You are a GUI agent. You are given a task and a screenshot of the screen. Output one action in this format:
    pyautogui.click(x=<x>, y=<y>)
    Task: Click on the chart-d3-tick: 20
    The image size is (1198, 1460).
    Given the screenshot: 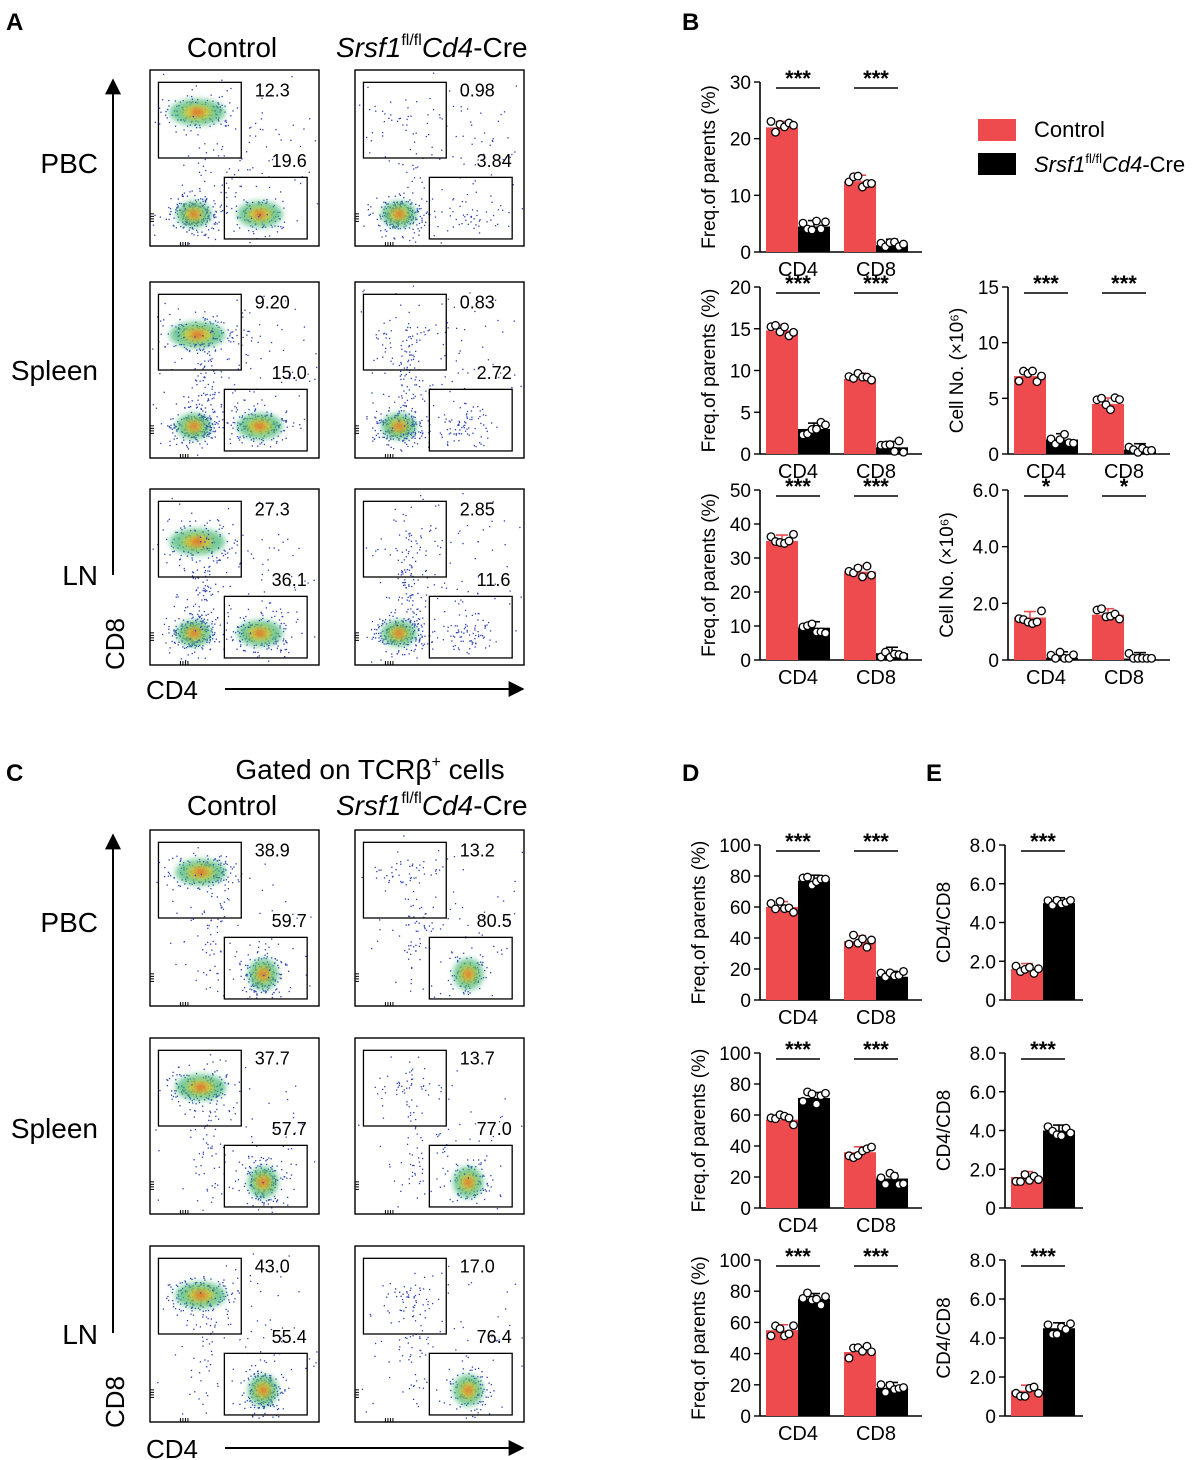 What is the action you would take?
    pyautogui.click(x=740, y=1386)
    